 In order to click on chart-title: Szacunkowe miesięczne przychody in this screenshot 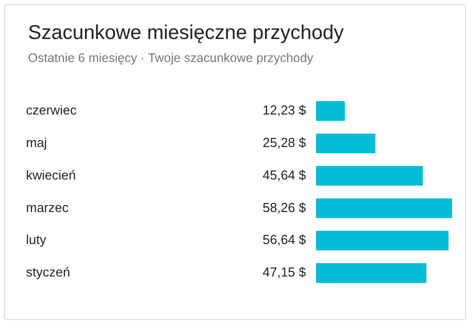, I will do `click(186, 33)`.